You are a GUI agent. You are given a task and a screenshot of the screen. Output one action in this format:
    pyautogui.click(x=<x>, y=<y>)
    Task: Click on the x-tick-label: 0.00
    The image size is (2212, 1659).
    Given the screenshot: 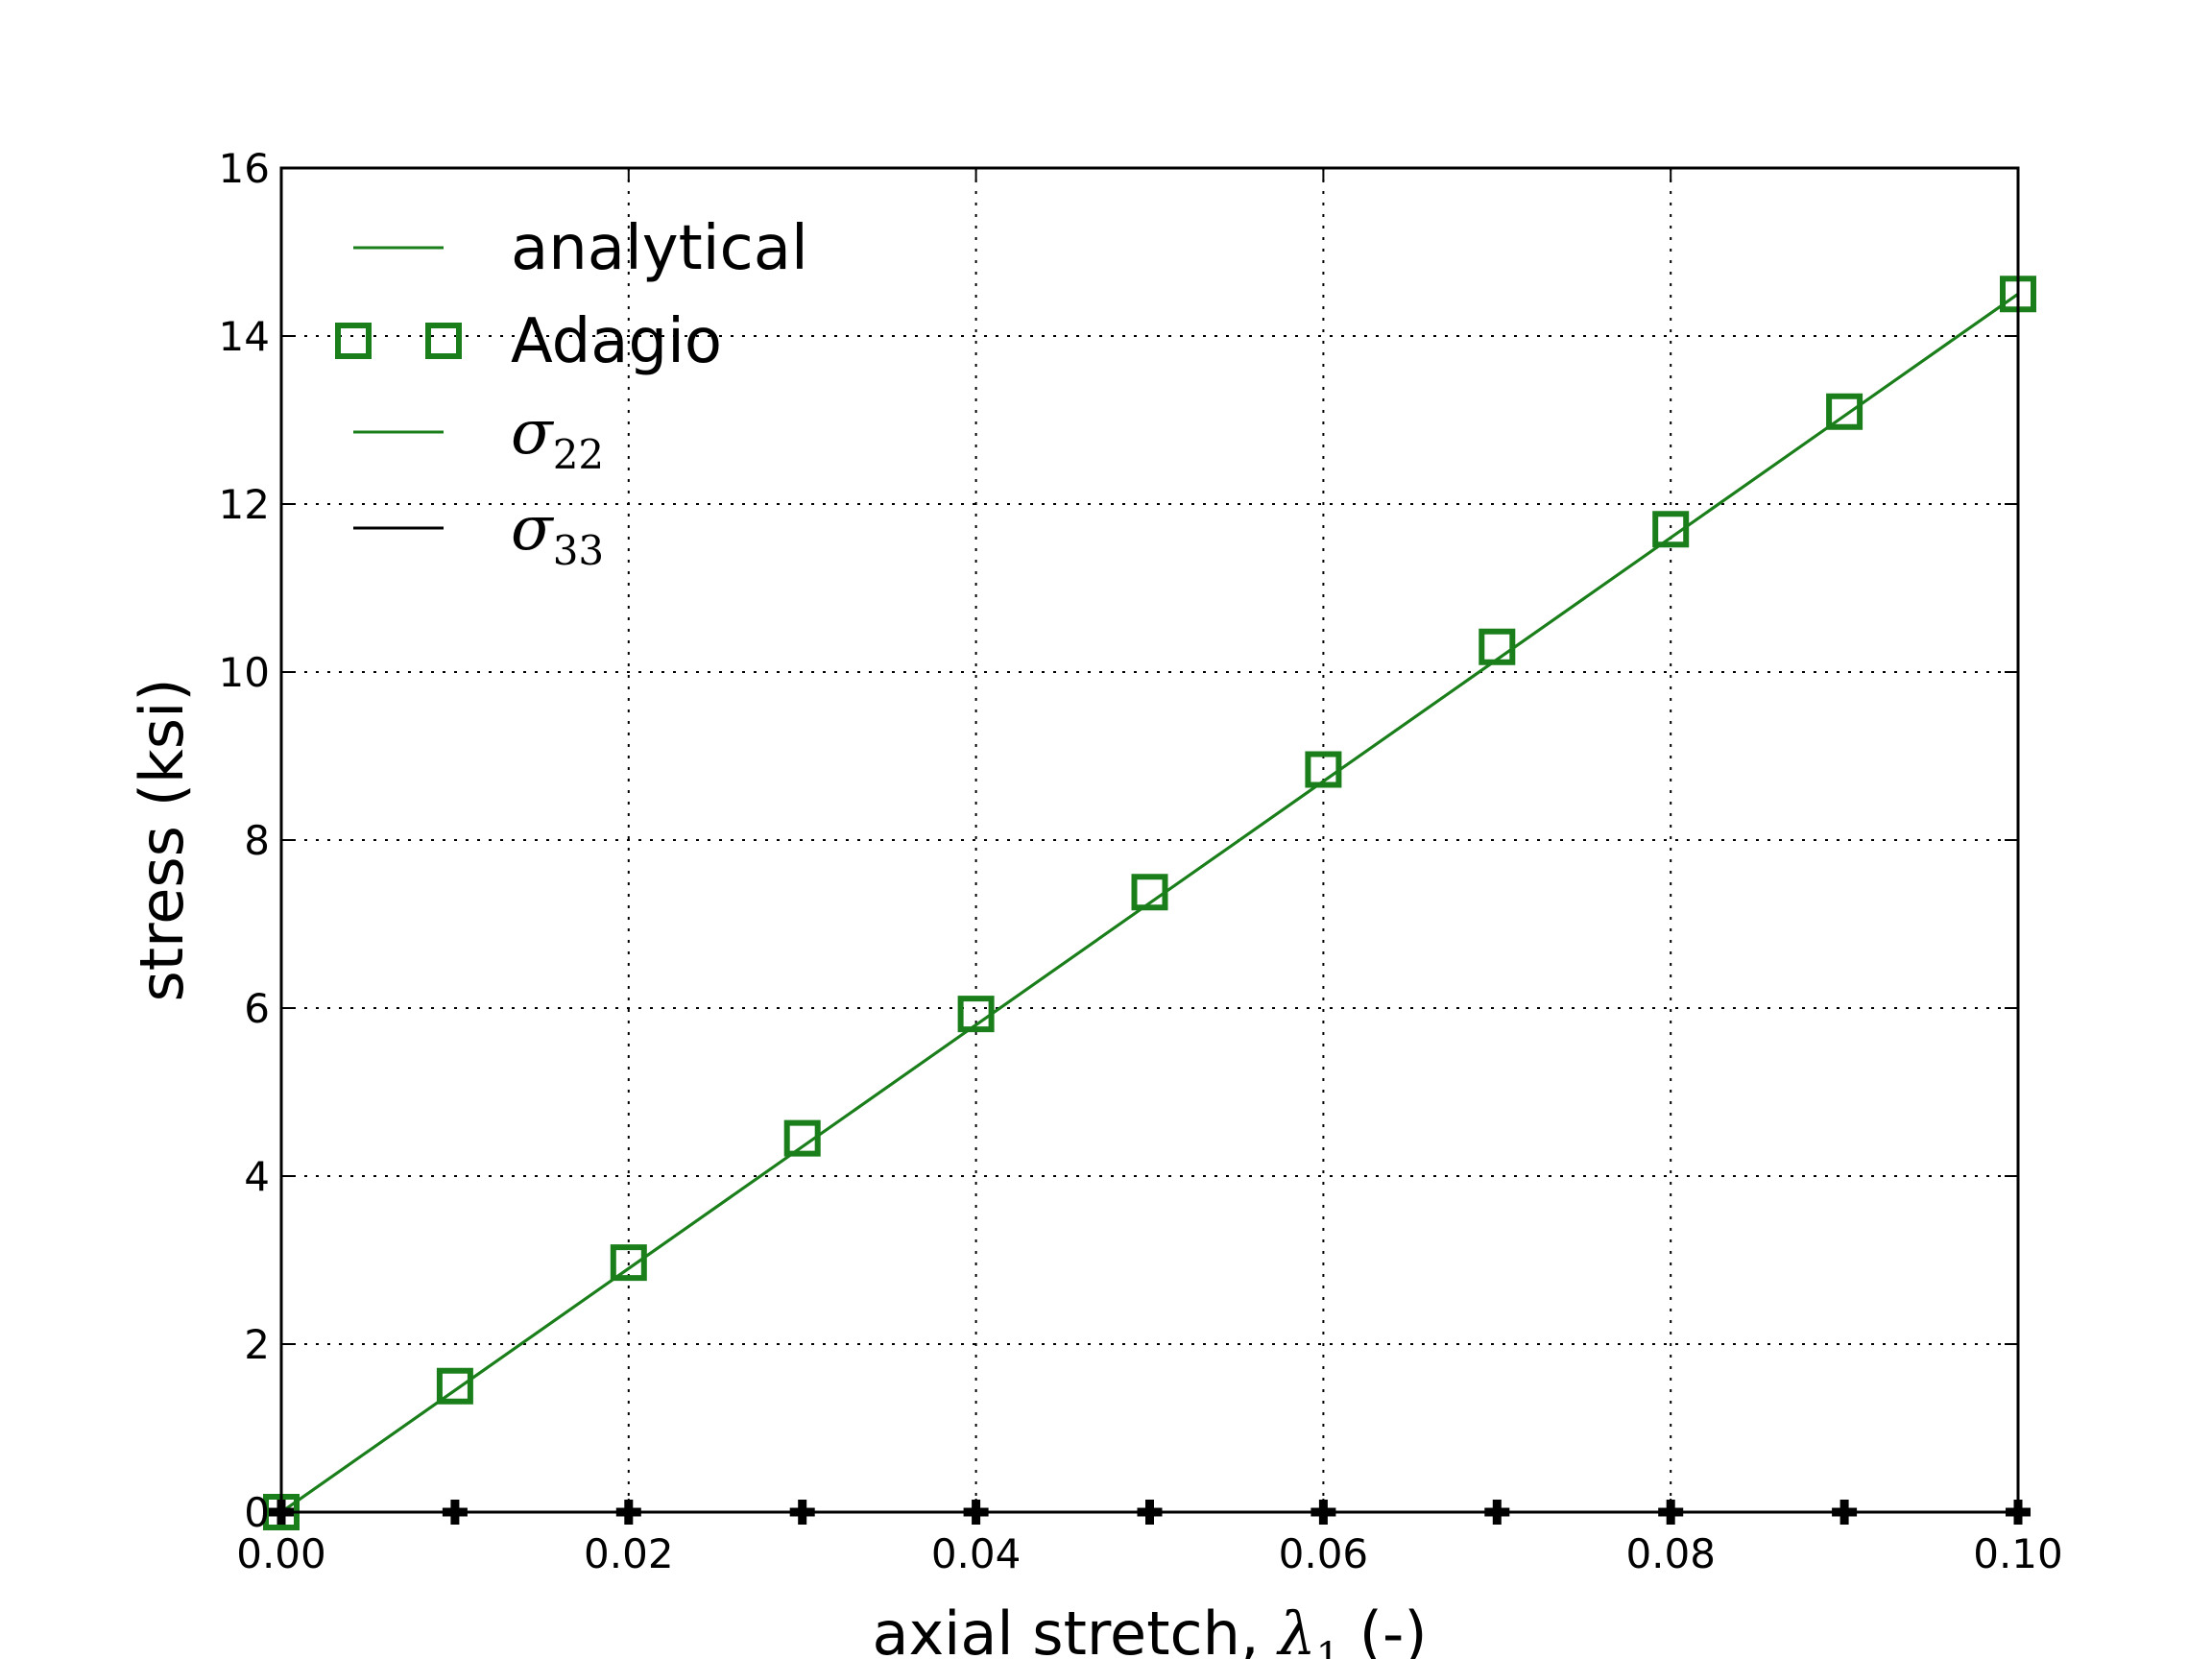 What is the action you would take?
    pyautogui.click(x=281, y=1553)
    